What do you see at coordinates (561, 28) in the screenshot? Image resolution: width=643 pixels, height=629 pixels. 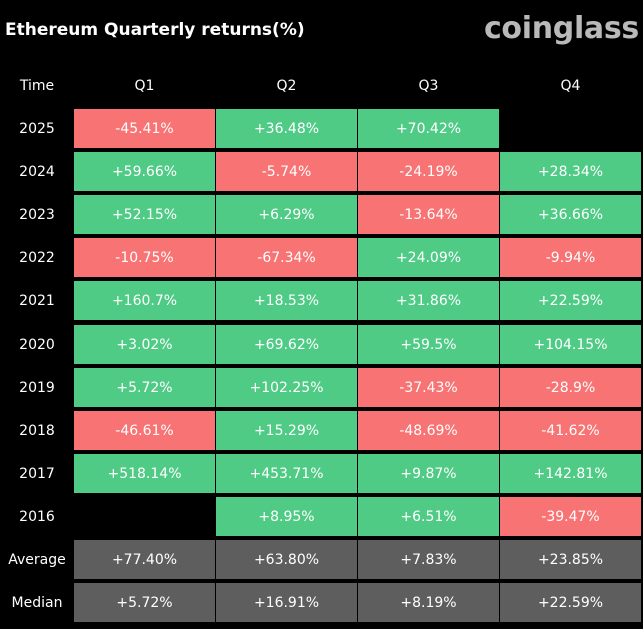 I see `coinglass-logo: coinglass` at bounding box center [561, 28].